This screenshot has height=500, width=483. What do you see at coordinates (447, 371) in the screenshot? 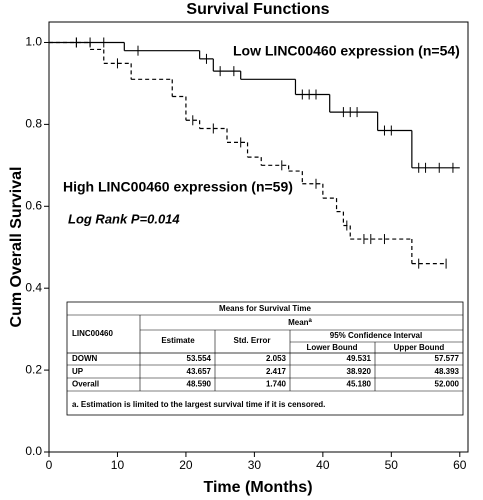
I see `table-cell: 48.393` at bounding box center [447, 371].